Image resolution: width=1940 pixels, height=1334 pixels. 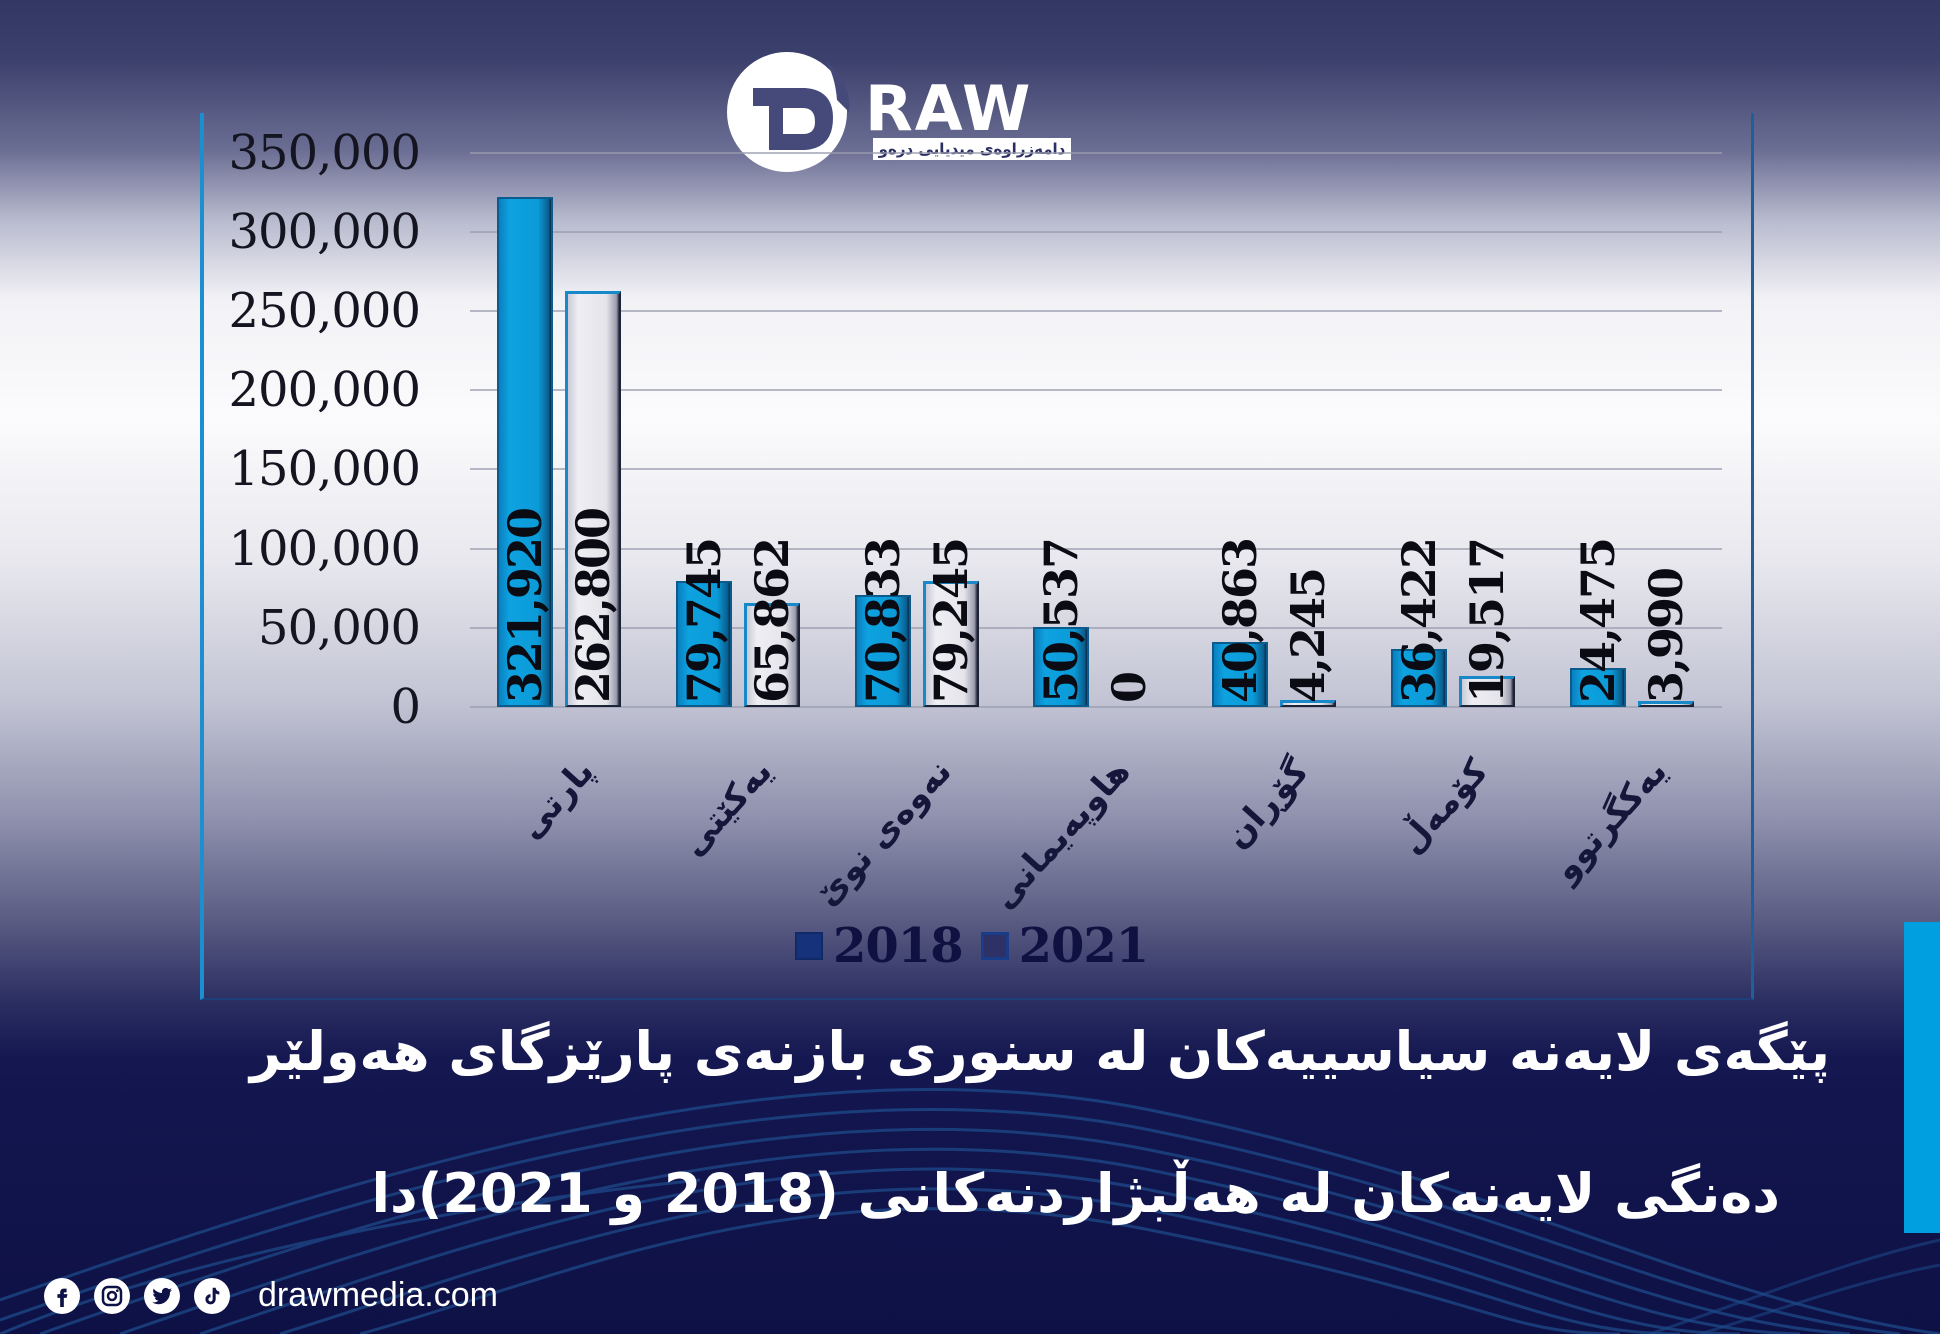 I want to click on instagram-icon, so click(x=112, y=1295).